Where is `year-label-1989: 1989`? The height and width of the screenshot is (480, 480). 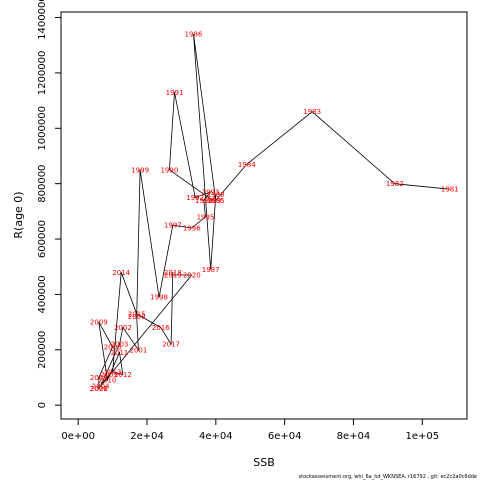
year-label-1989: 1989 is located at coordinates (212, 201).